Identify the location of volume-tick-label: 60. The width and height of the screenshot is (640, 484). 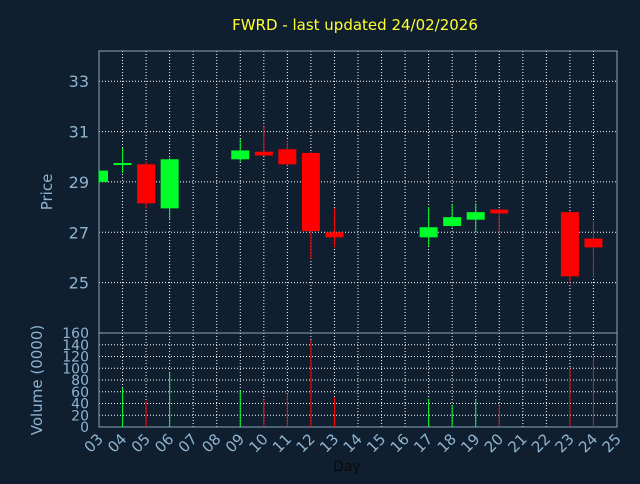
(80, 393).